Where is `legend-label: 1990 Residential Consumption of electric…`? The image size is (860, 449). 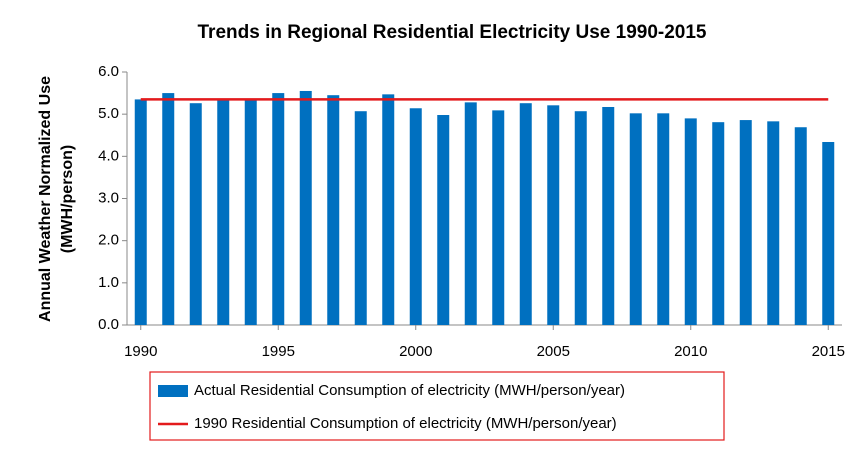
legend-label: 1990 Residential Consumption of electric… is located at coordinates (405, 423).